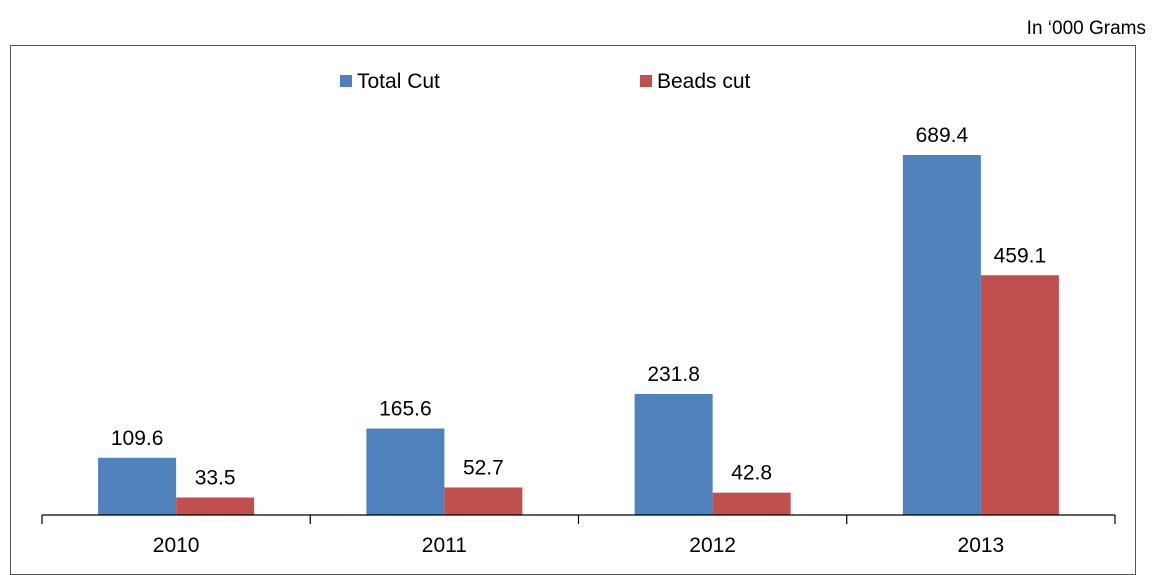 The image size is (1156, 575). What do you see at coordinates (405, 471) in the screenshot?
I see `bar-total-cut-2011` at bounding box center [405, 471].